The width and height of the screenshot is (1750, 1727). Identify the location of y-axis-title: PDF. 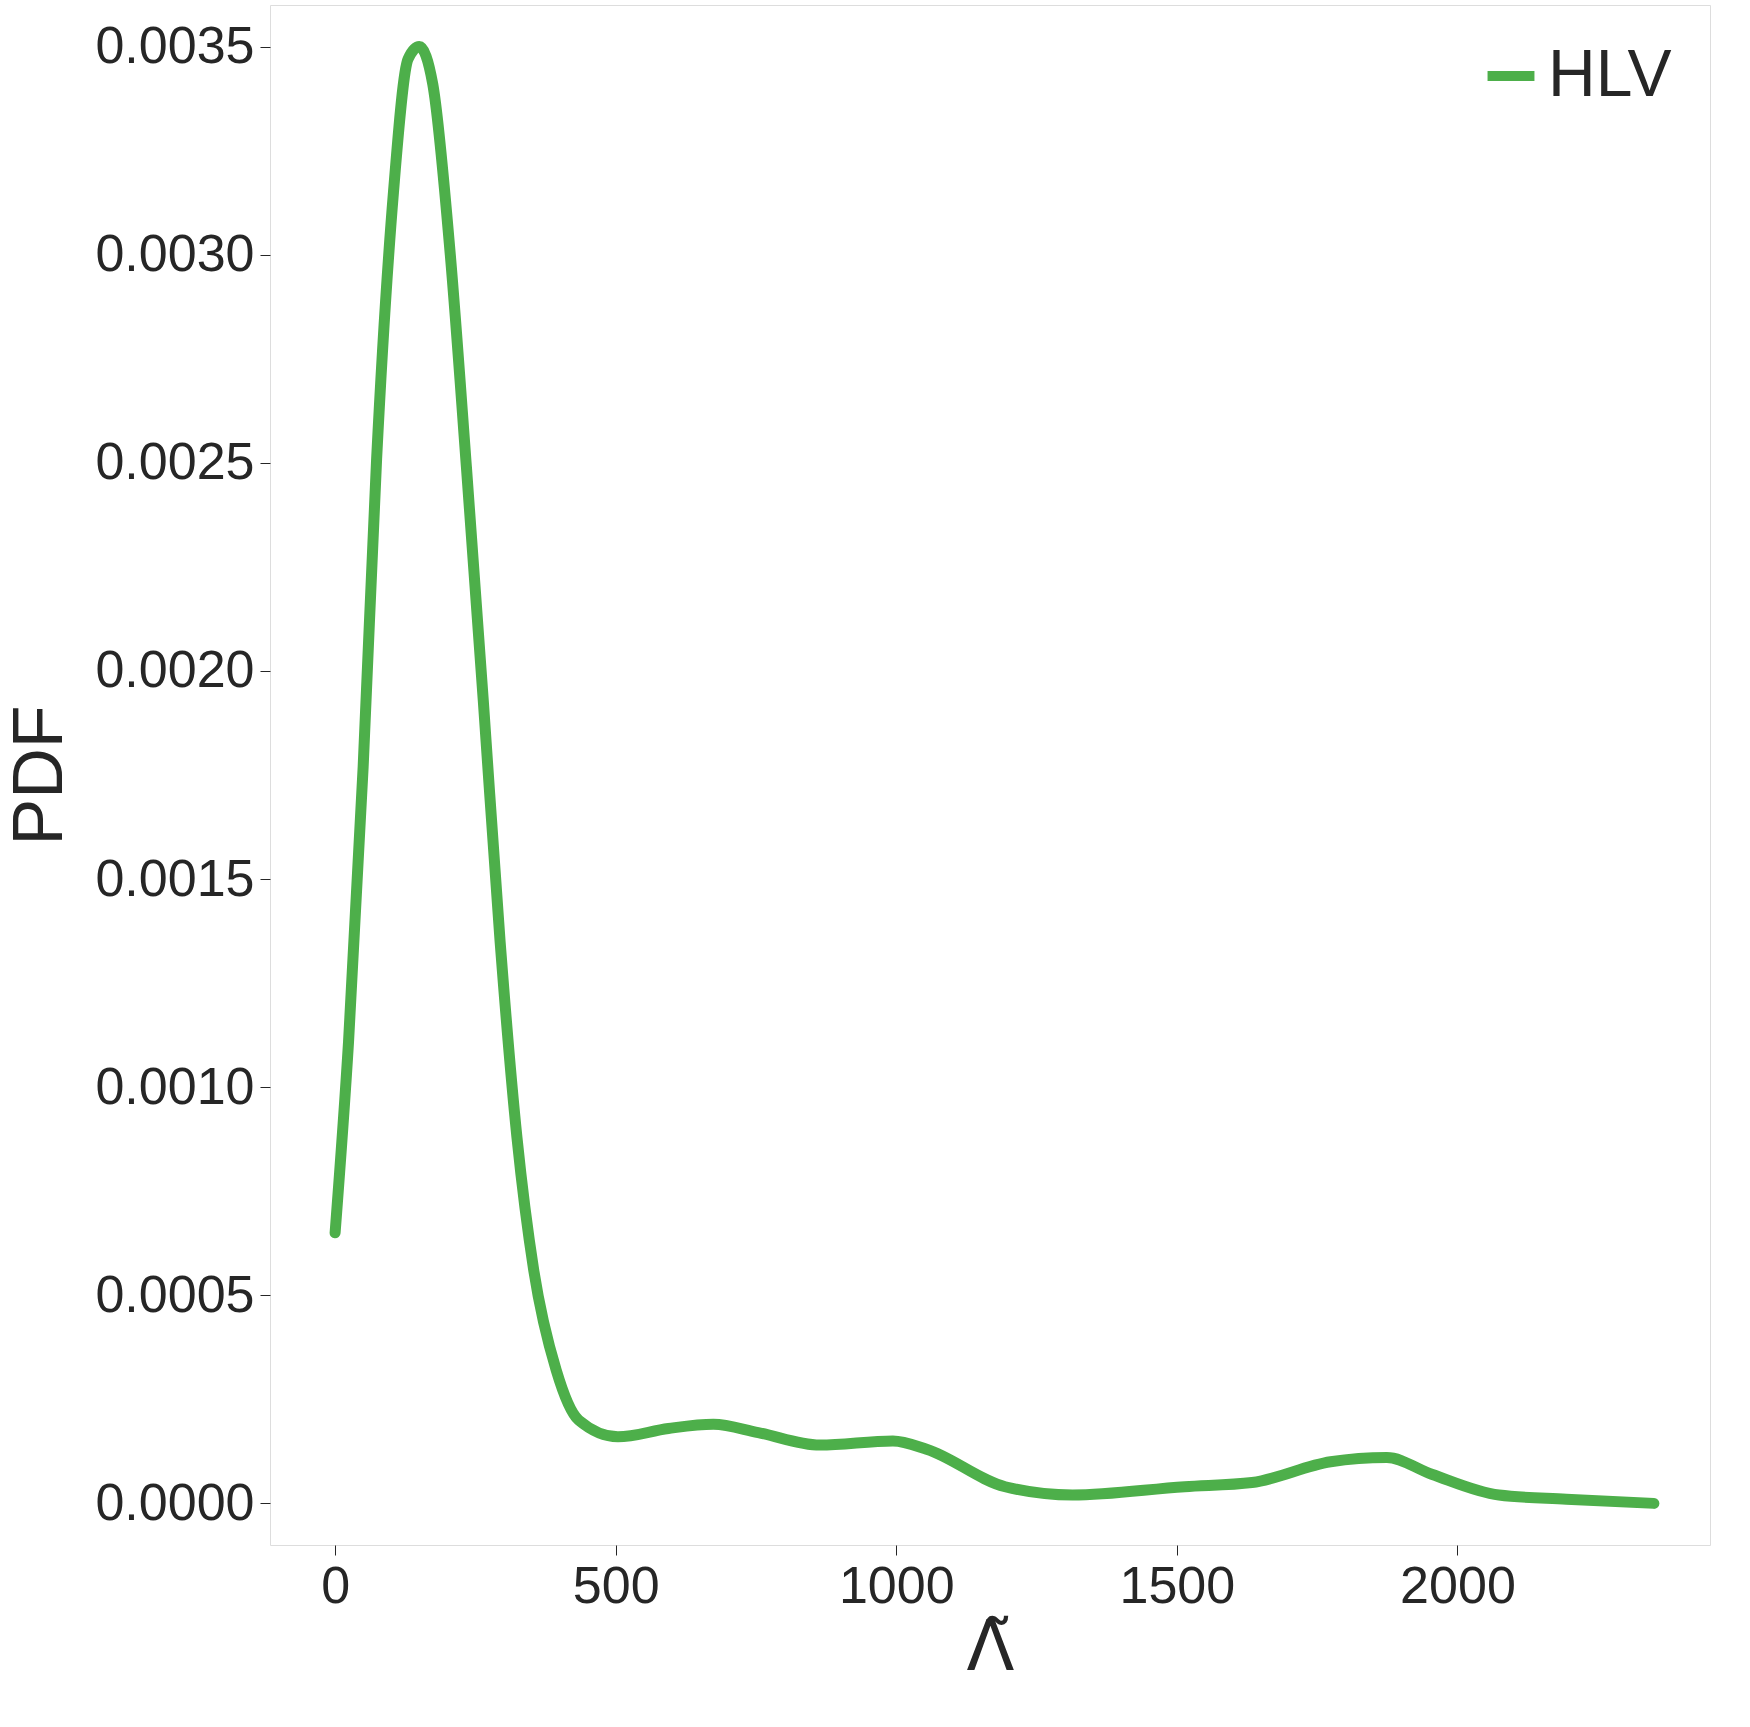
(39, 775).